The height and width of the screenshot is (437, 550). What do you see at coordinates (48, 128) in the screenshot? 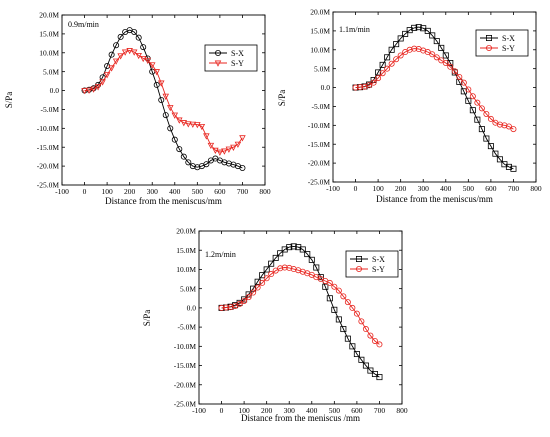
I see `y-tick-label: -10.0M` at bounding box center [48, 128].